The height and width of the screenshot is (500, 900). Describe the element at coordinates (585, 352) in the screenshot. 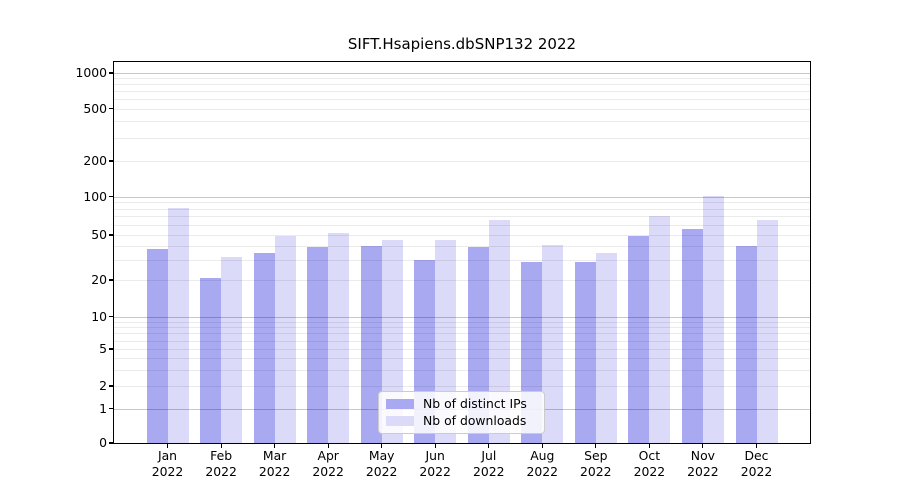

I see `bar-ips-sep` at that location.